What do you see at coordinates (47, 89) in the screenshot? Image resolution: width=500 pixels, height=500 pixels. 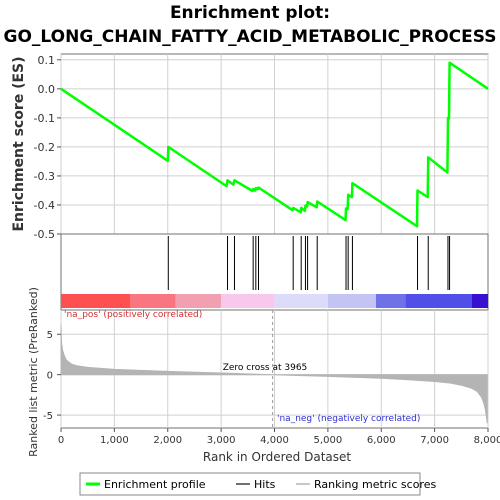 I see `es-y-tick-label: 0.0` at bounding box center [47, 89].